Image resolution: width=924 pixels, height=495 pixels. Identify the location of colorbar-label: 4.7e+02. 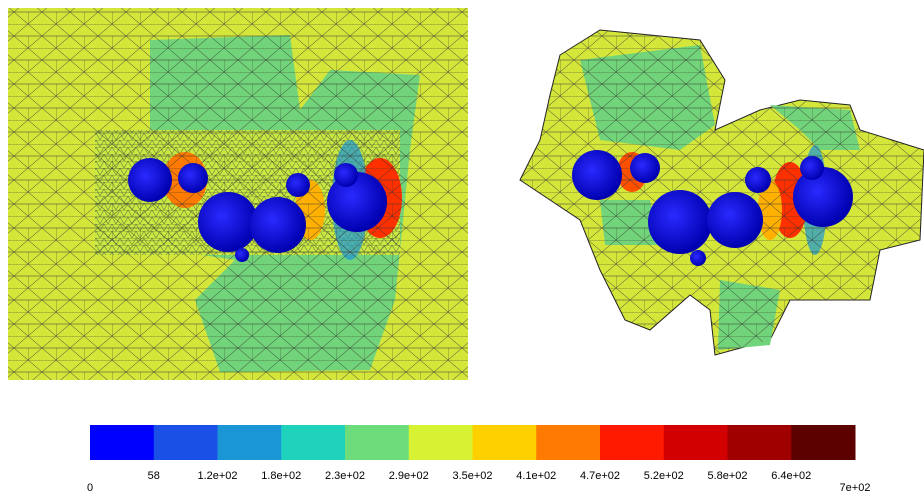
(600, 476).